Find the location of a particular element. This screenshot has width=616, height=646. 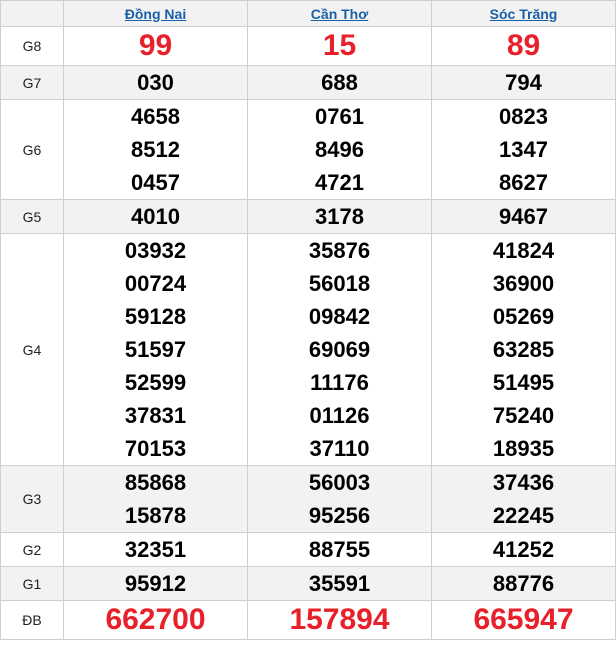

result-number: 00724 is located at coordinates (155, 283).